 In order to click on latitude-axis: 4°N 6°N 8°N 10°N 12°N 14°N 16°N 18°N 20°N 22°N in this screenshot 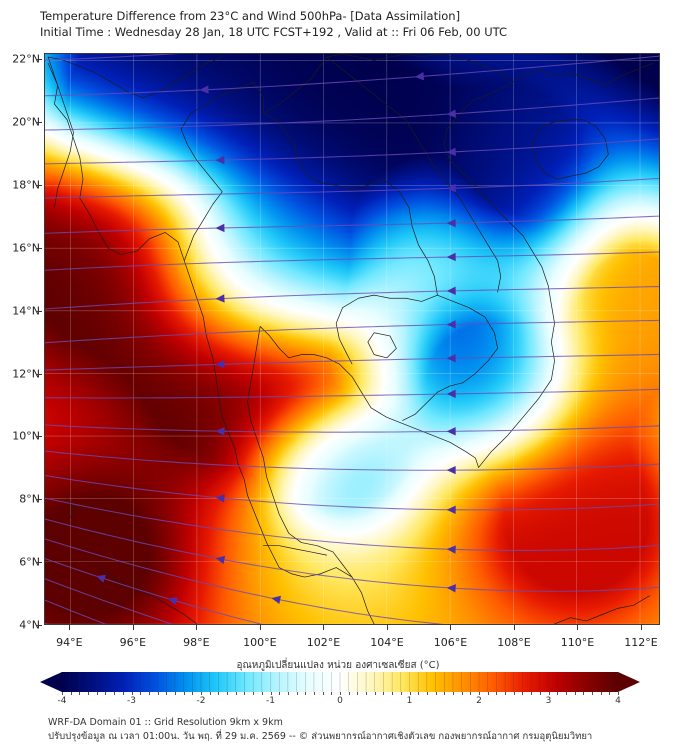, I will do `click(21, 378)`.